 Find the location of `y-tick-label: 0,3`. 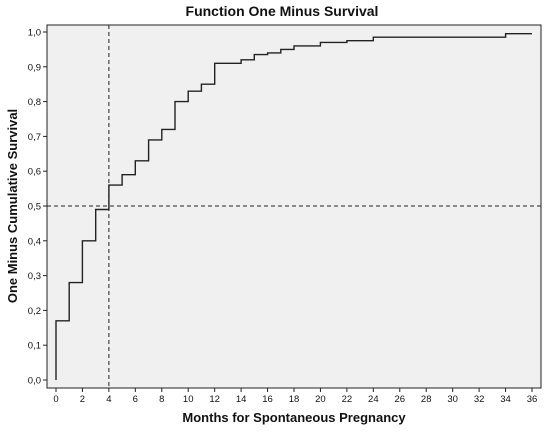

y-tick-label: 0,3 is located at coordinates (34, 276).